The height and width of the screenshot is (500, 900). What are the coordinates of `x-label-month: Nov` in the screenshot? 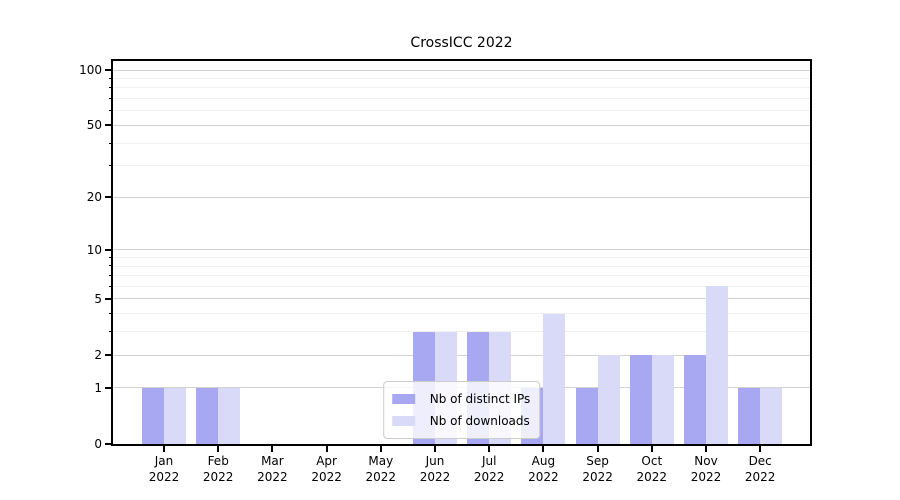 It's located at (706, 461).